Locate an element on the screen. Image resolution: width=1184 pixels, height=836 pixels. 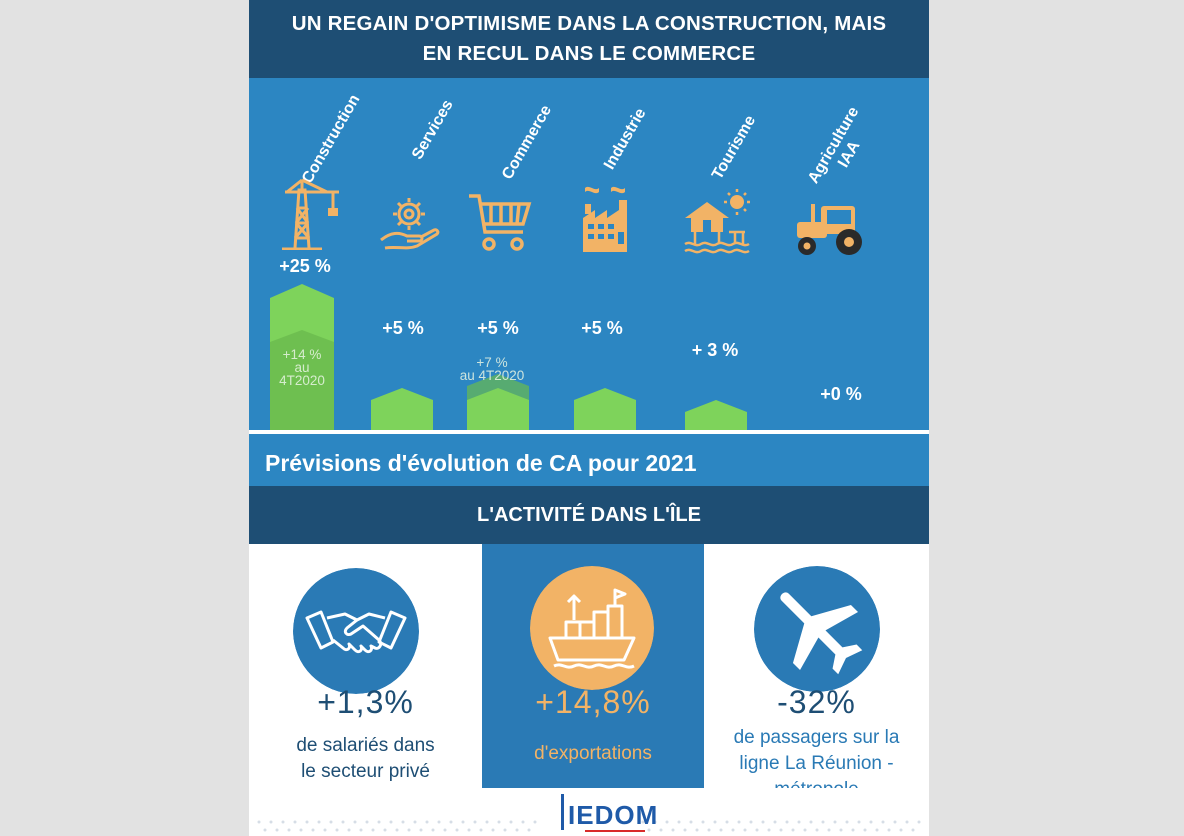
previous-period-commerce: au 4T2020 is located at coordinates (492, 375).